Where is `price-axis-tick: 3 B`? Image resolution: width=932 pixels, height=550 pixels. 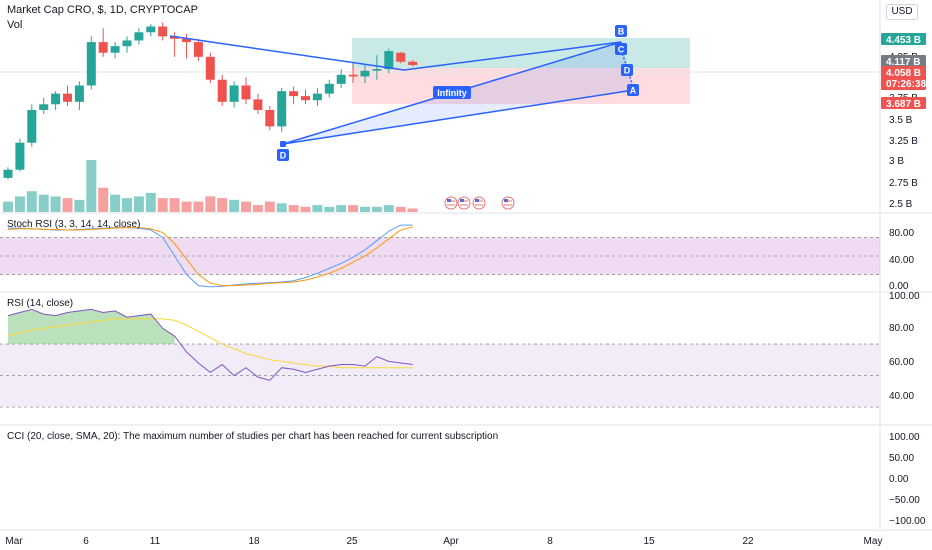
price-axis-tick: 3 B is located at coordinates (896, 161).